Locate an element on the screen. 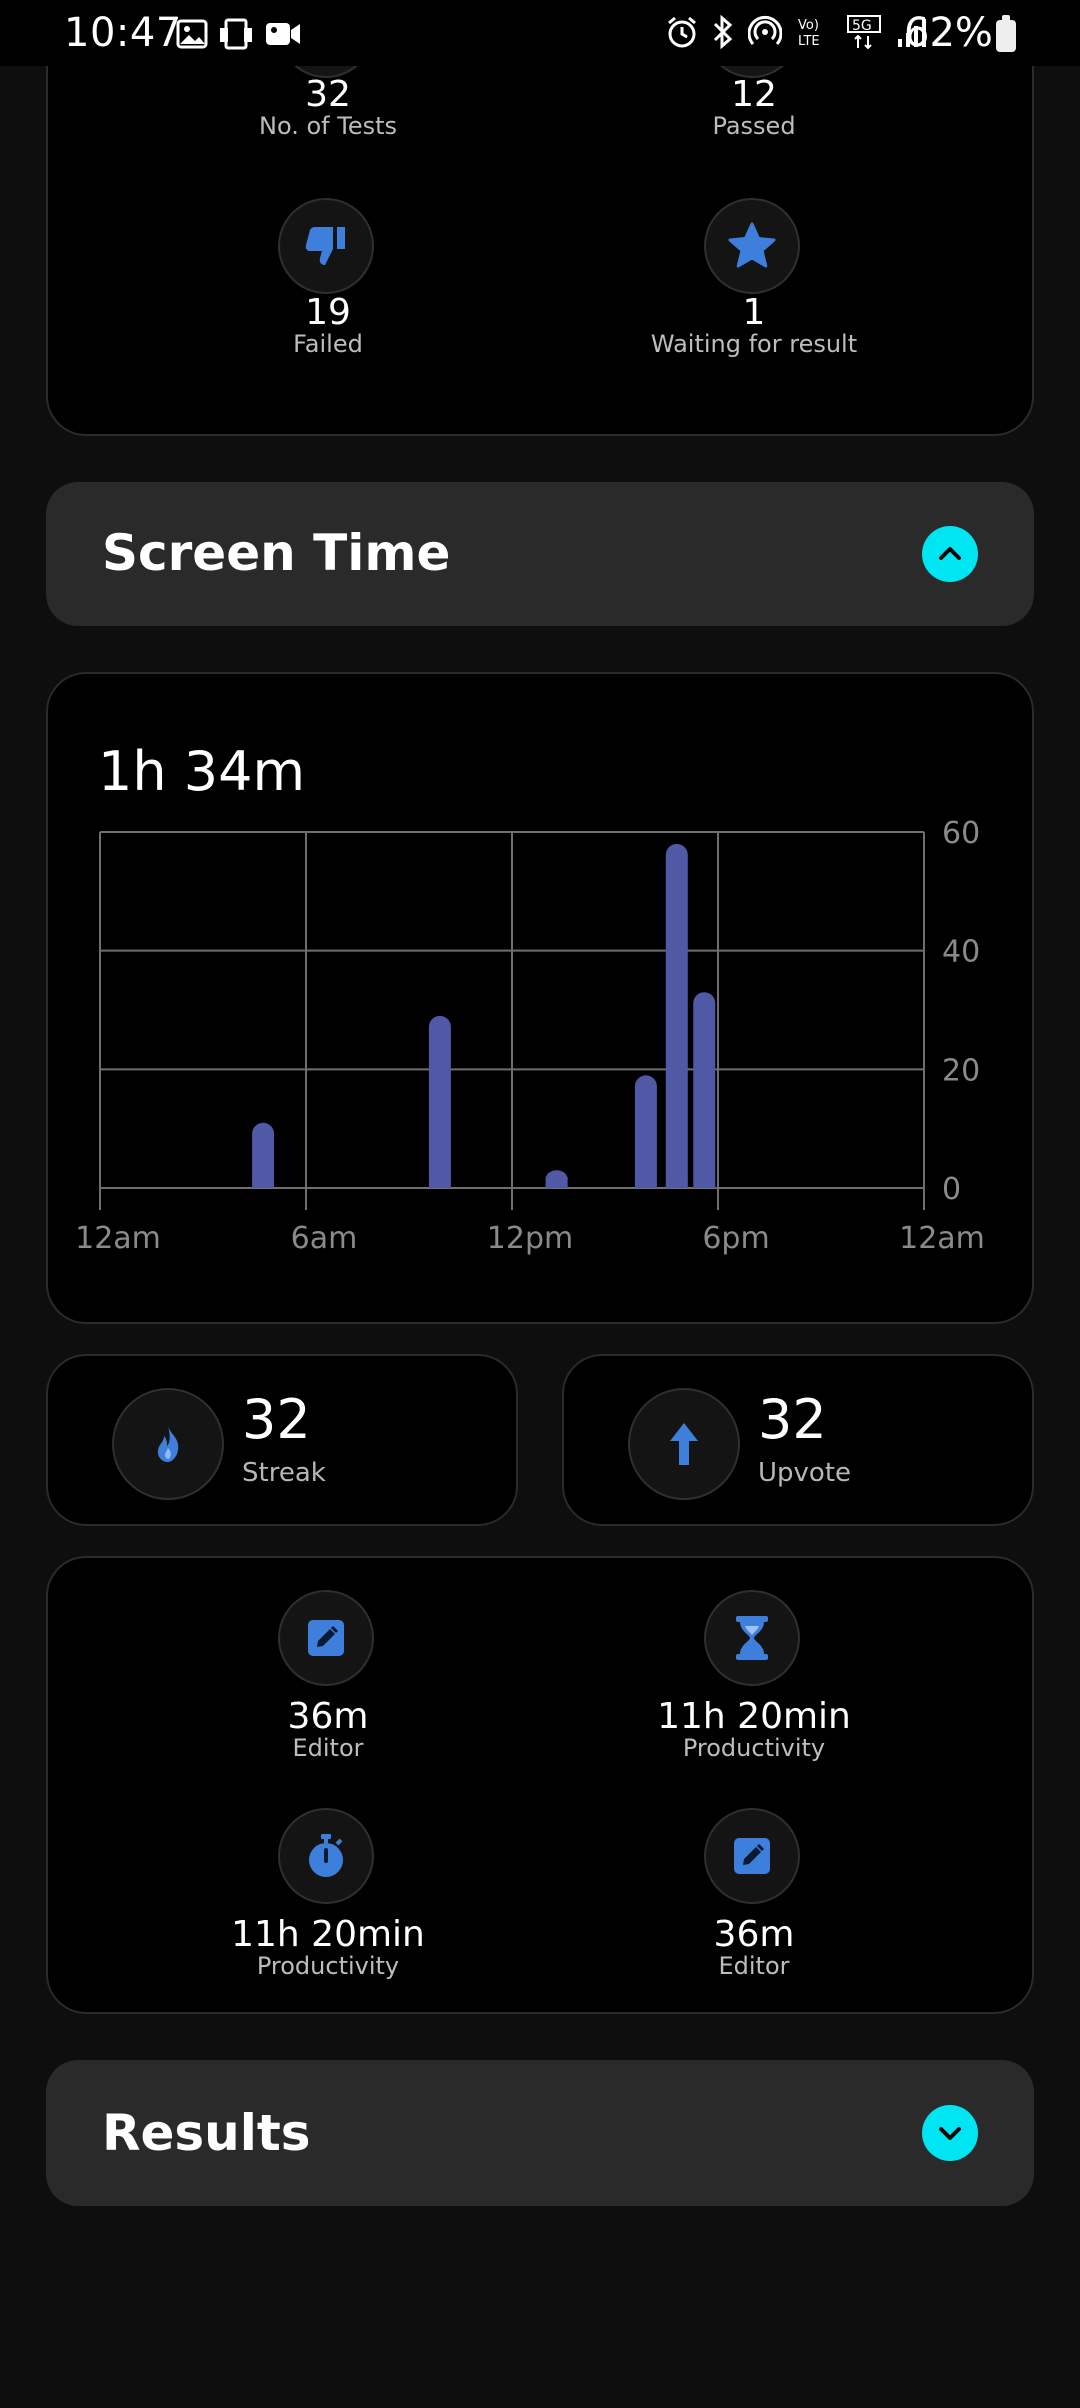 The width and height of the screenshot is (1080, 2408). upvote-card: 32 Upvote is located at coordinates (798, 1440).